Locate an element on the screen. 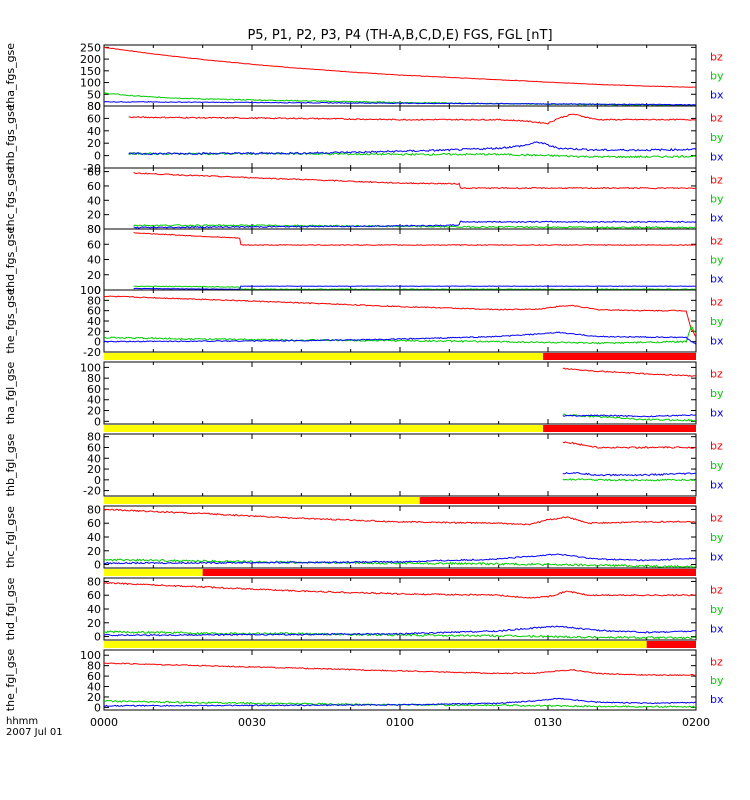 This screenshot has height=800, width=750. x-tick-label: 0200 is located at coordinates (696, 722).